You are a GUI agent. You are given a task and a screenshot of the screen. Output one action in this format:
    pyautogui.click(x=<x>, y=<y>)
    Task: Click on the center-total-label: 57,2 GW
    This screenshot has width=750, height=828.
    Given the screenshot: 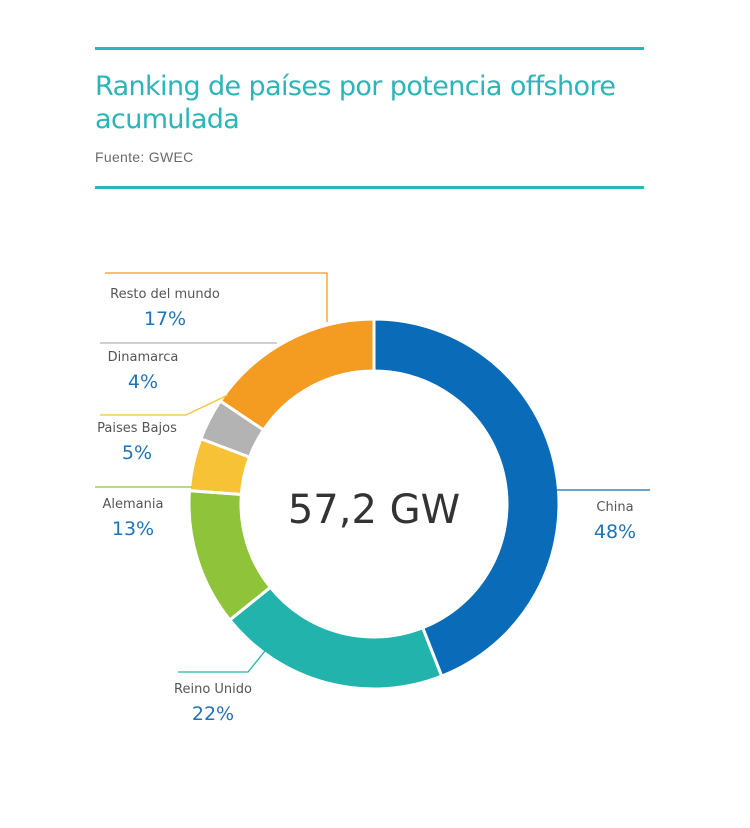 What is the action you would take?
    pyautogui.click(x=374, y=510)
    